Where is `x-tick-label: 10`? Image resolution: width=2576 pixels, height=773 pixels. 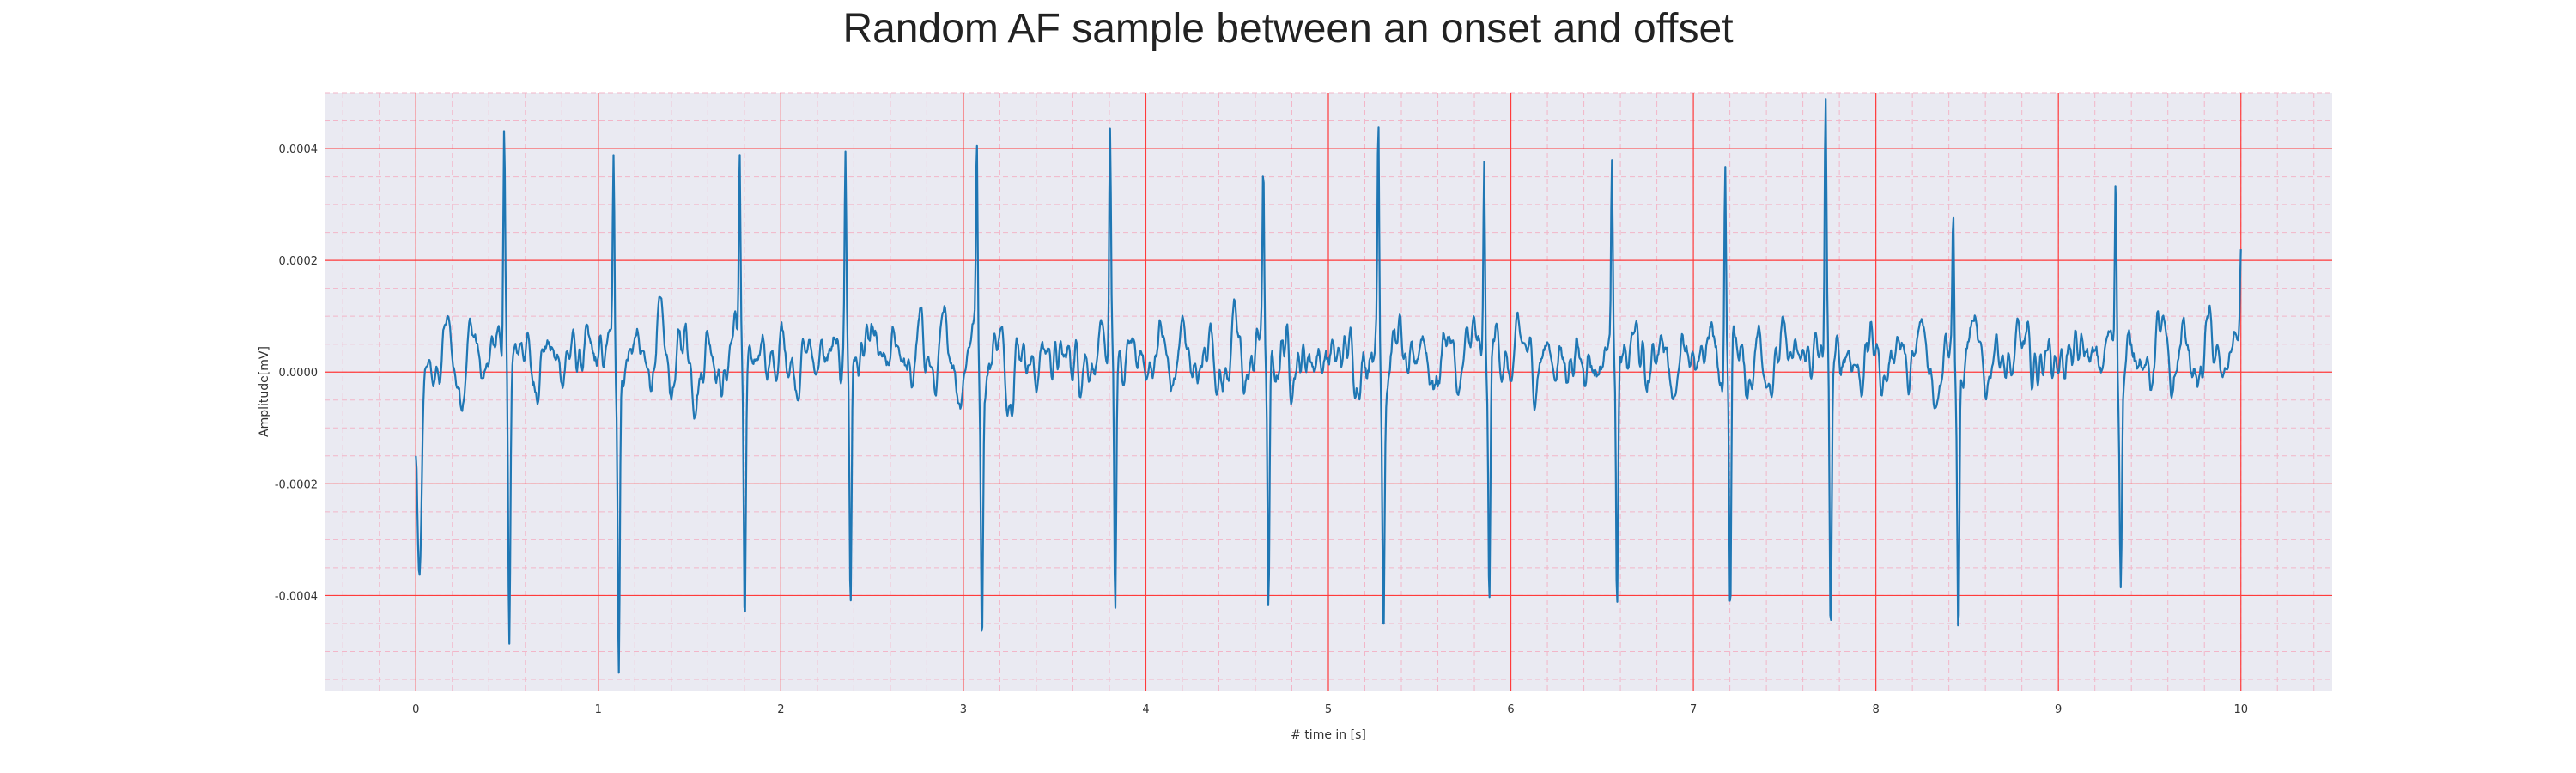 x-tick-label: 10 is located at coordinates (2240, 709).